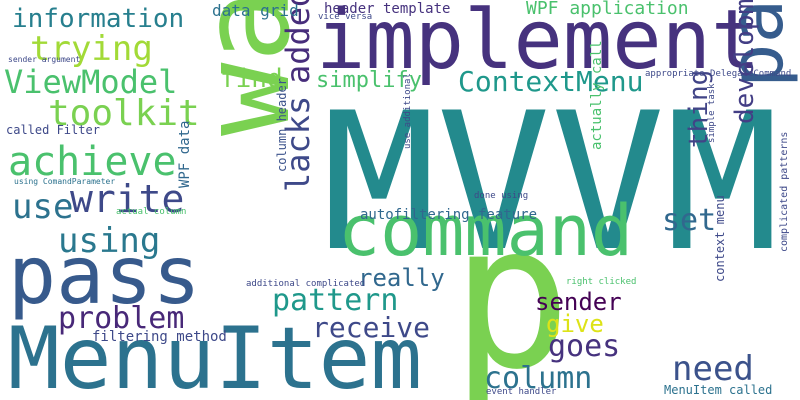 This screenshot has height=400, width=800. I want to click on word-simple-task: simple task, so click(712, 113).